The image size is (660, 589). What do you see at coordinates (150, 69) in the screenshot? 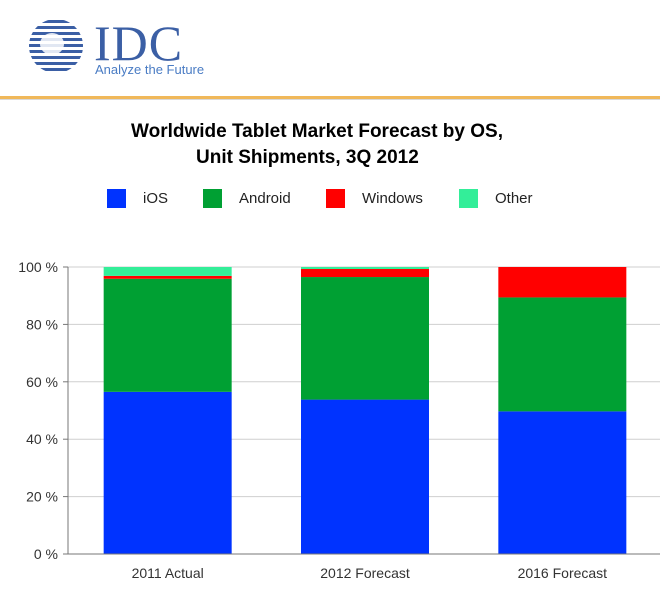
I see `idc-tagline: Analyze the Future` at bounding box center [150, 69].